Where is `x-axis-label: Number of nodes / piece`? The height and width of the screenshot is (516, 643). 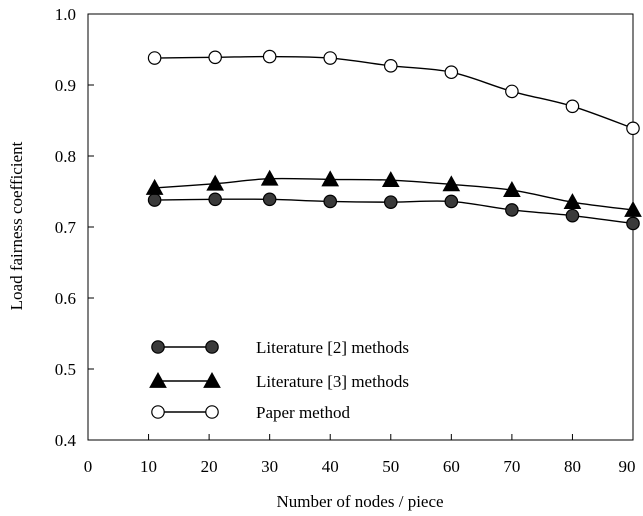 x-axis-label: Number of nodes / piece is located at coordinates (359, 501).